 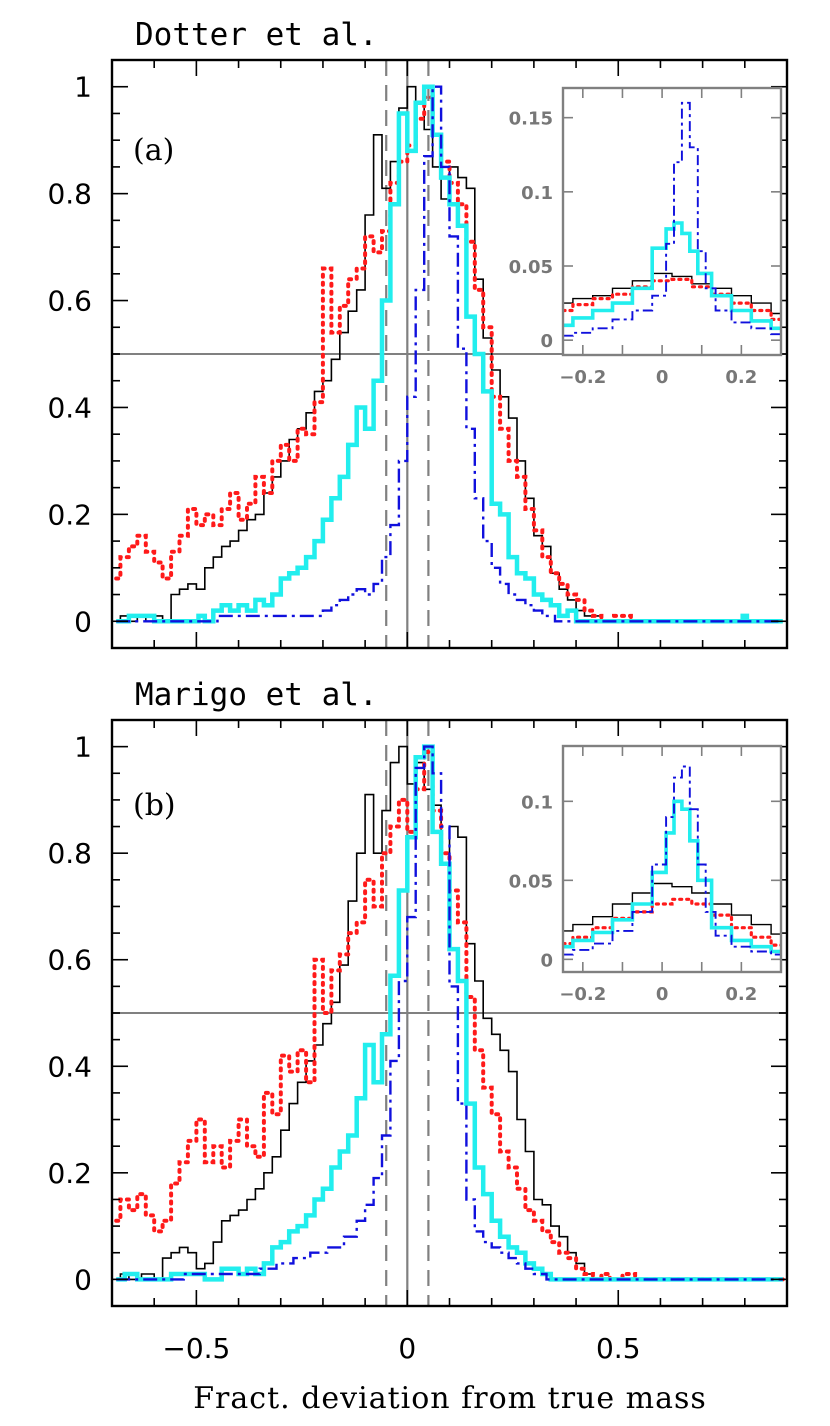 I want to click on x-tick-label: 0, so click(x=407, y=1348).